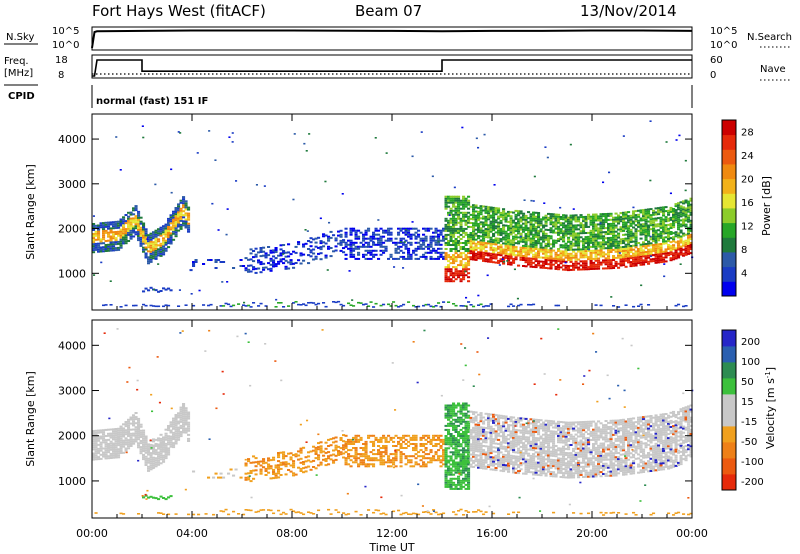 This screenshot has width=800, height=554. What do you see at coordinates (729, 230) in the screenshot?
I see `power-colorbar-swatch` at bounding box center [729, 230].